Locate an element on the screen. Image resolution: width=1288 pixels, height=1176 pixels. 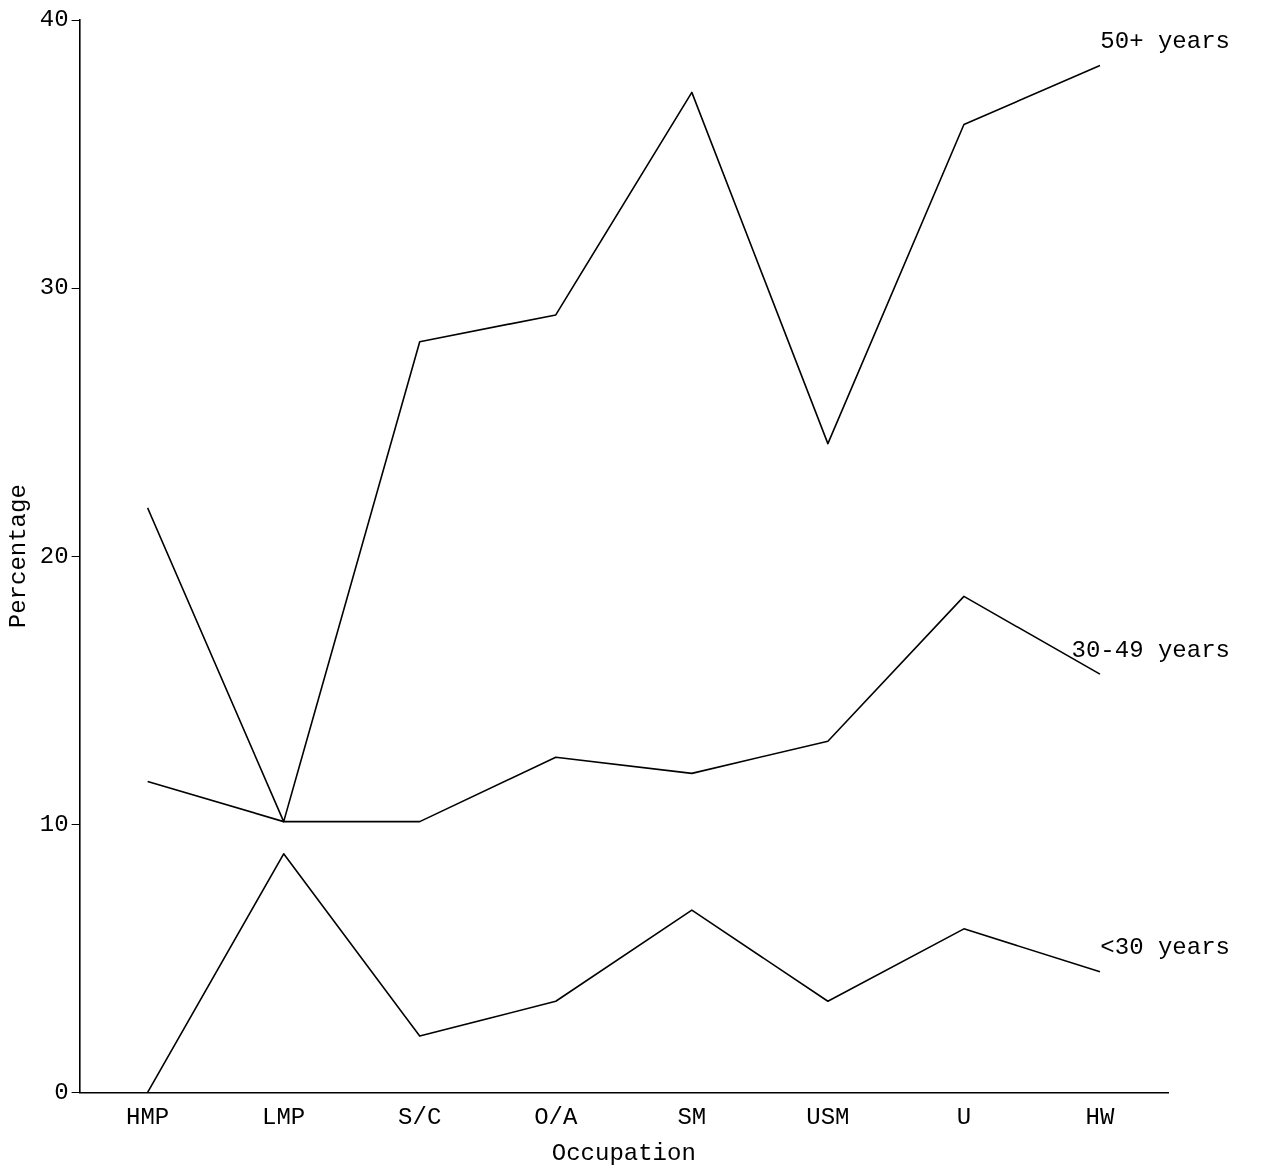
y-tick-label: 10 is located at coordinates (54, 824).